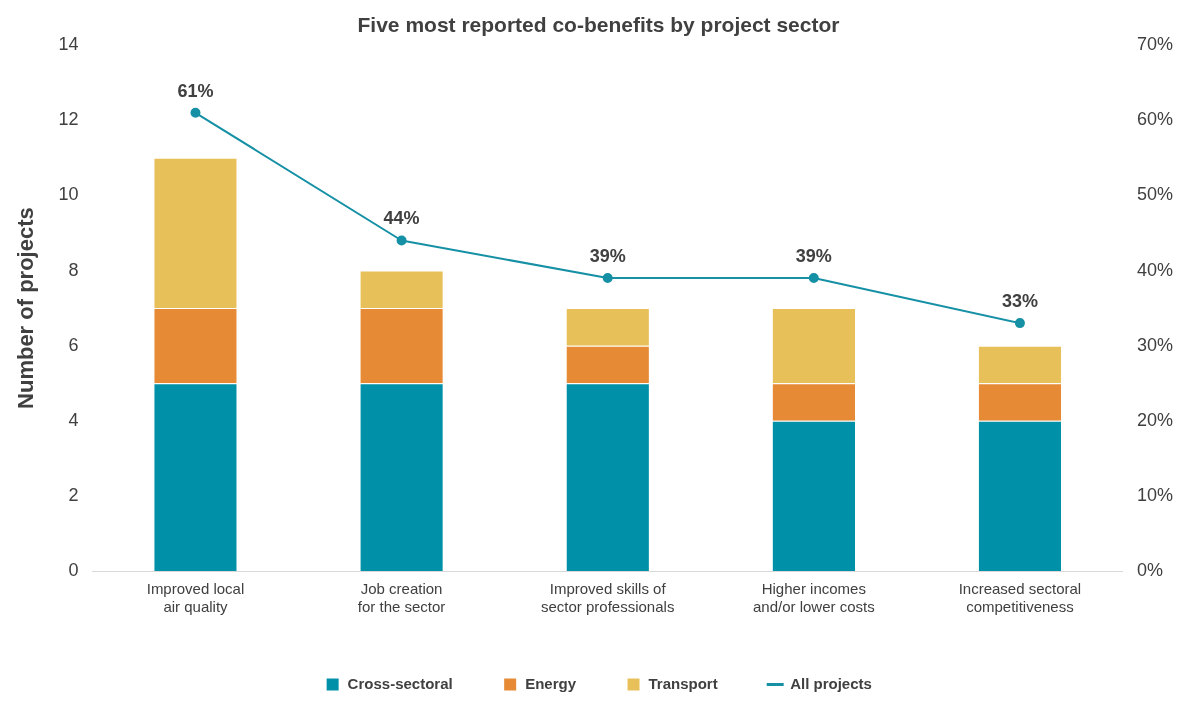 Image resolution: width=1197 pixels, height=702 pixels. I want to click on y2-tick-label: 40%, so click(1154, 269).